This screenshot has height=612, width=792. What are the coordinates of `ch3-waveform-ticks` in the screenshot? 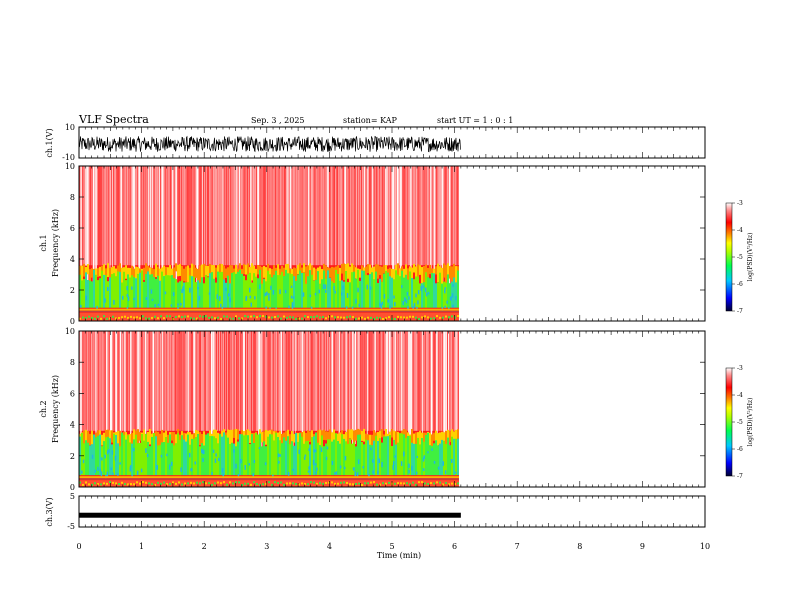 It's located at (392, 511).